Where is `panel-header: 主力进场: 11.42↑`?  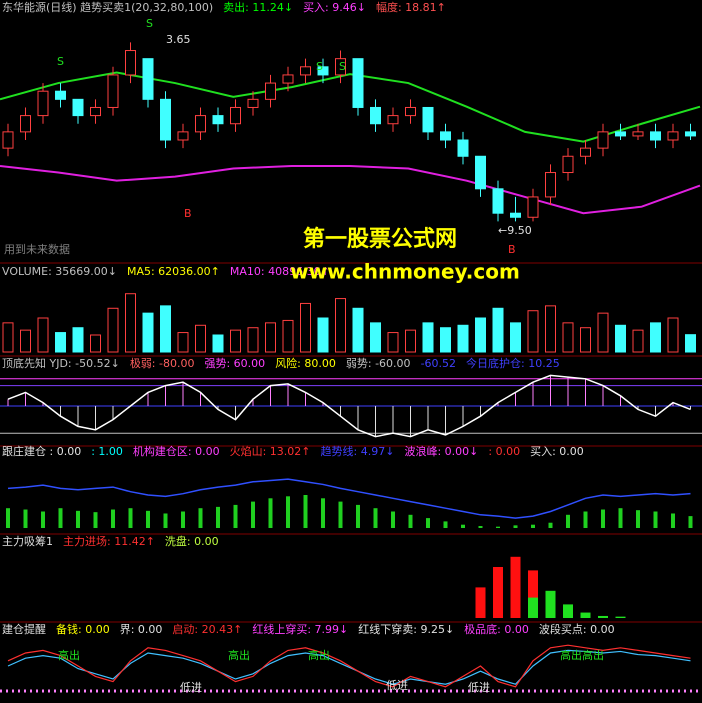 panel-header: 主力进场: 11.42↑ is located at coordinates (109, 541).